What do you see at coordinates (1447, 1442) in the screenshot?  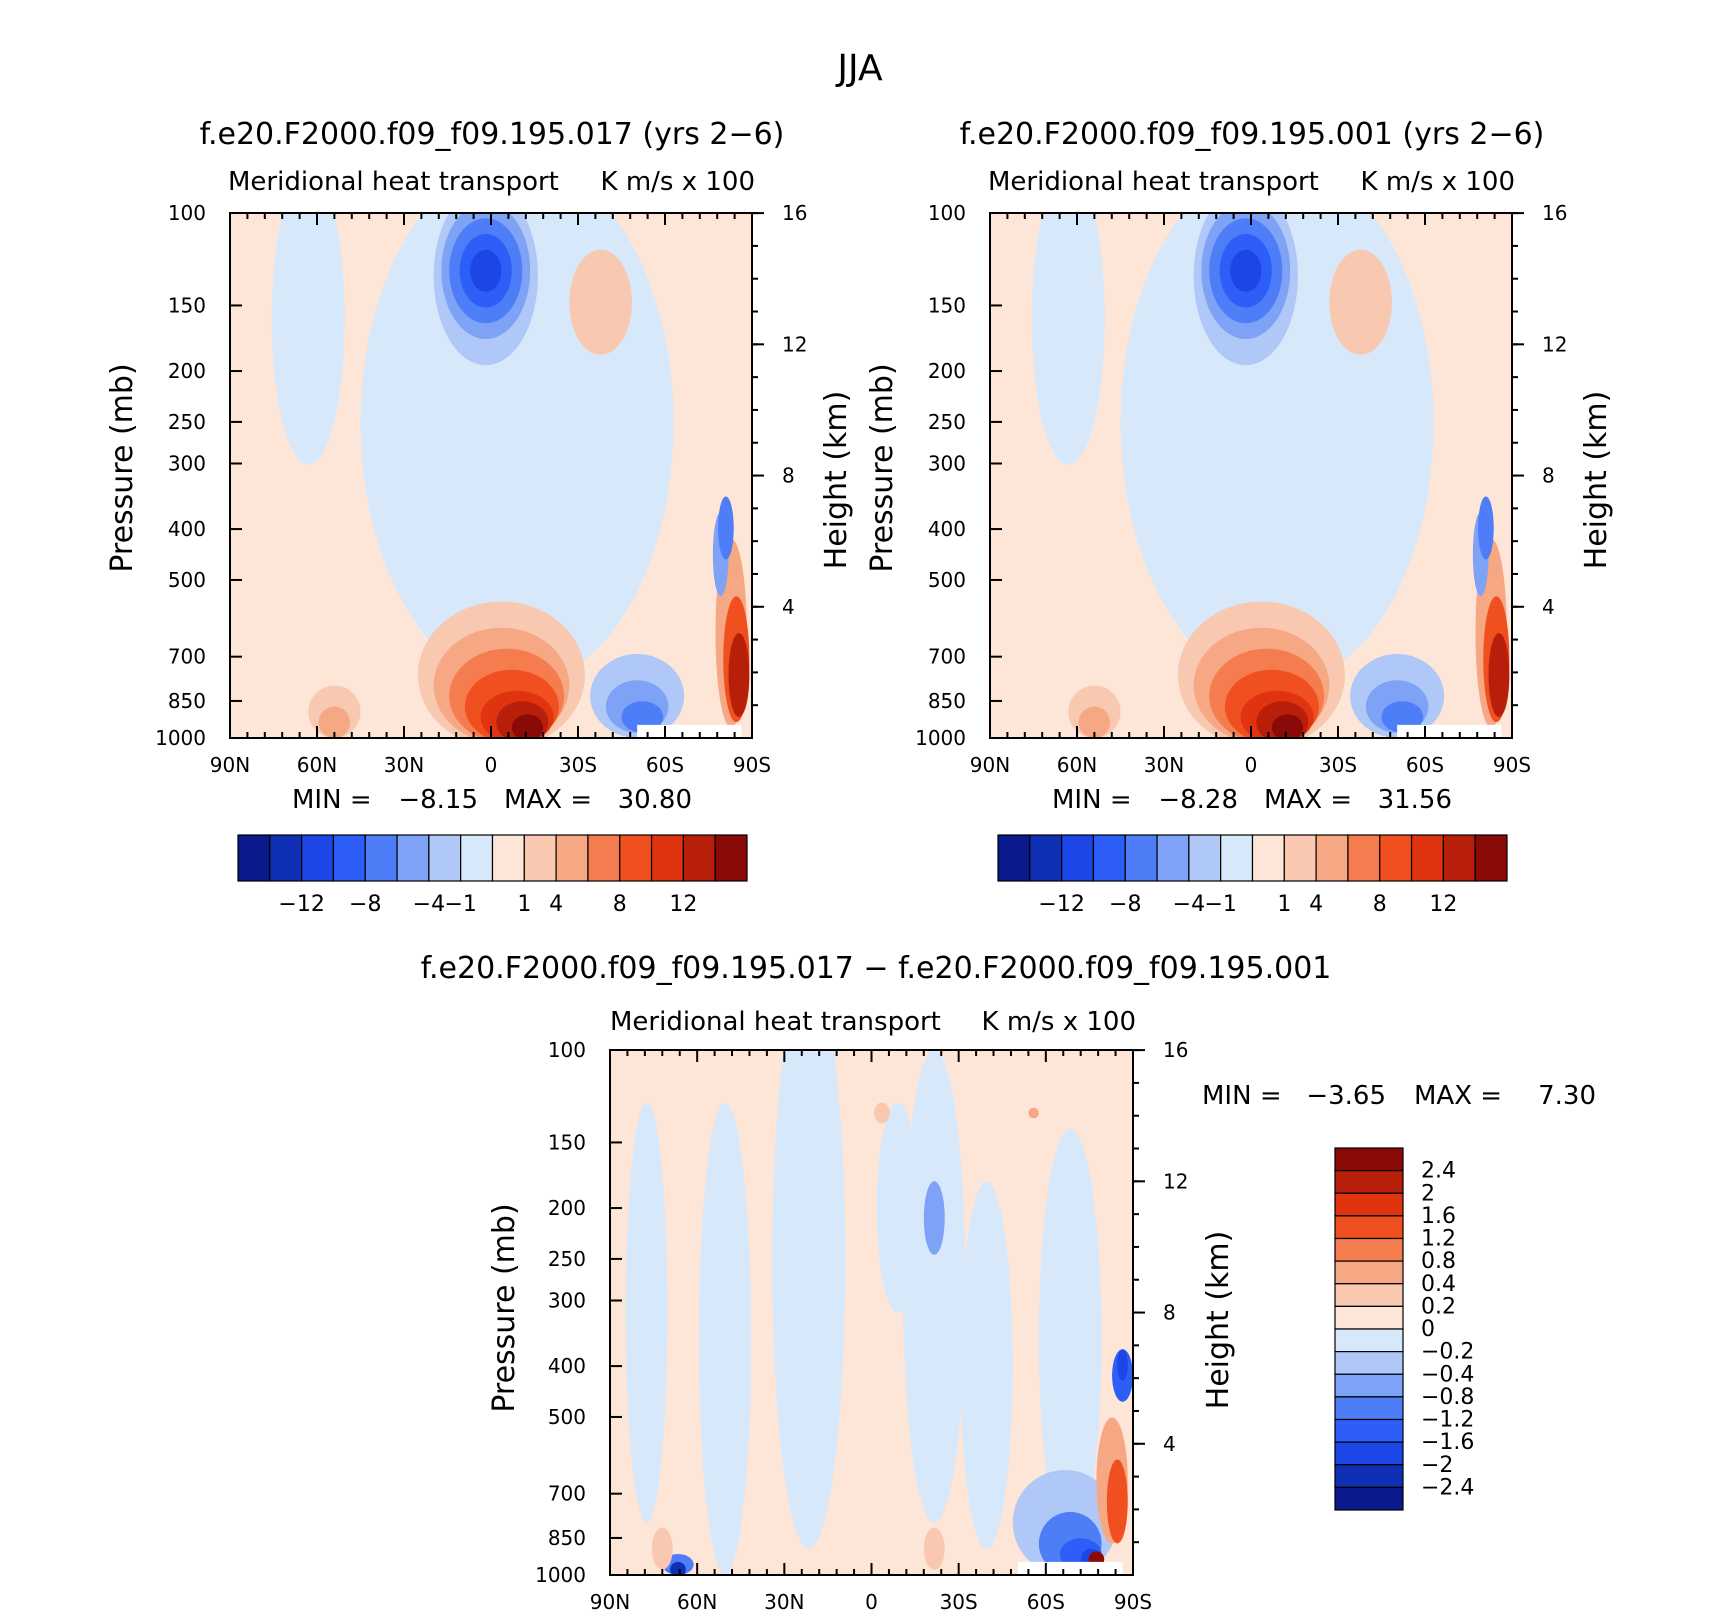 I see `colorbar-label: −1.6` at bounding box center [1447, 1442].